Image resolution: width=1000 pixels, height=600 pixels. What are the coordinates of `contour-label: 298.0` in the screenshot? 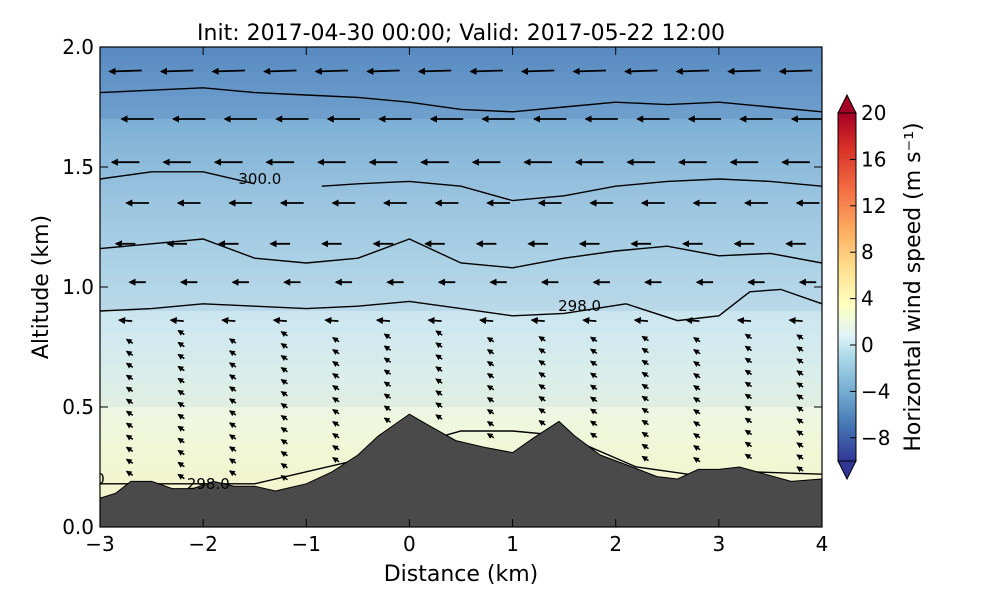 It's located at (208, 484).